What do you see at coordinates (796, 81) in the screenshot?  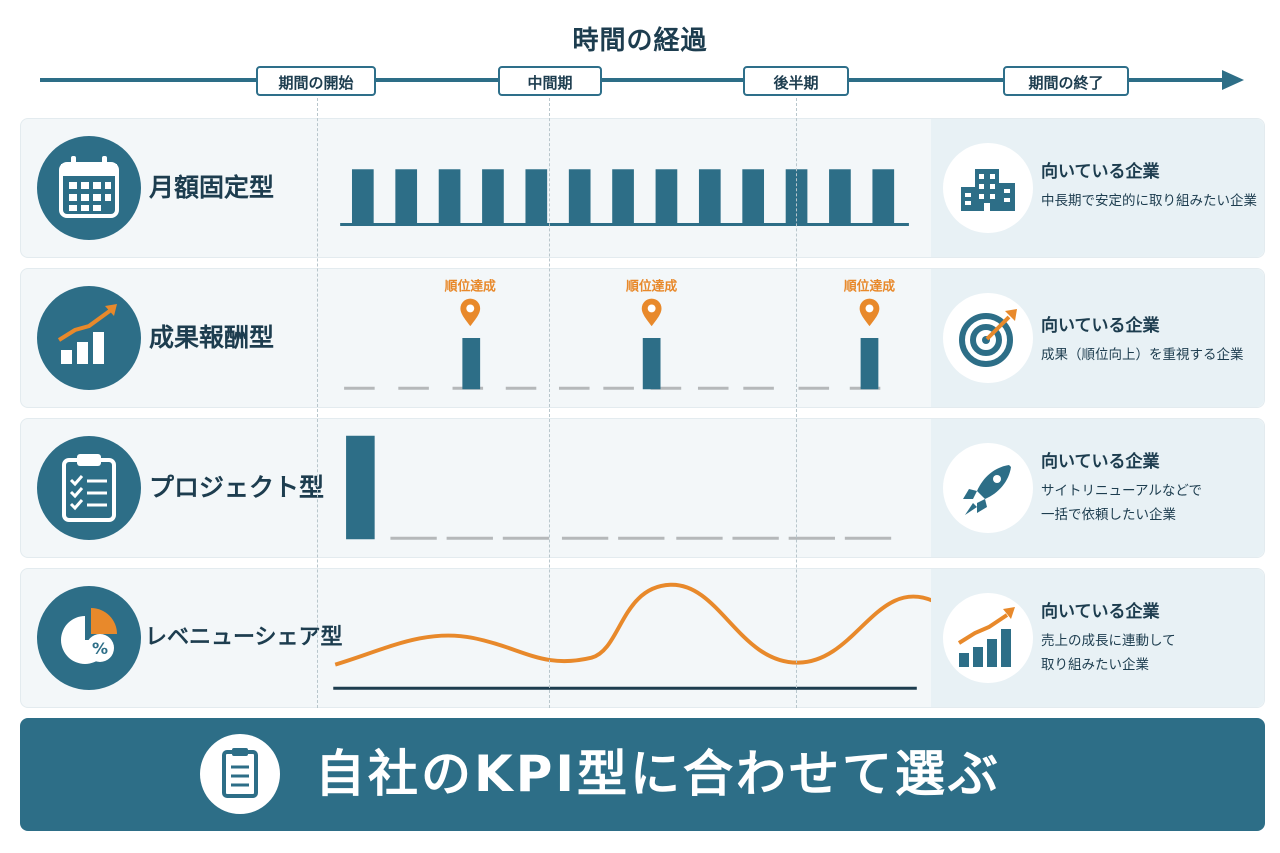 I see `phase-late-label: 後半期` at bounding box center [796, 81].